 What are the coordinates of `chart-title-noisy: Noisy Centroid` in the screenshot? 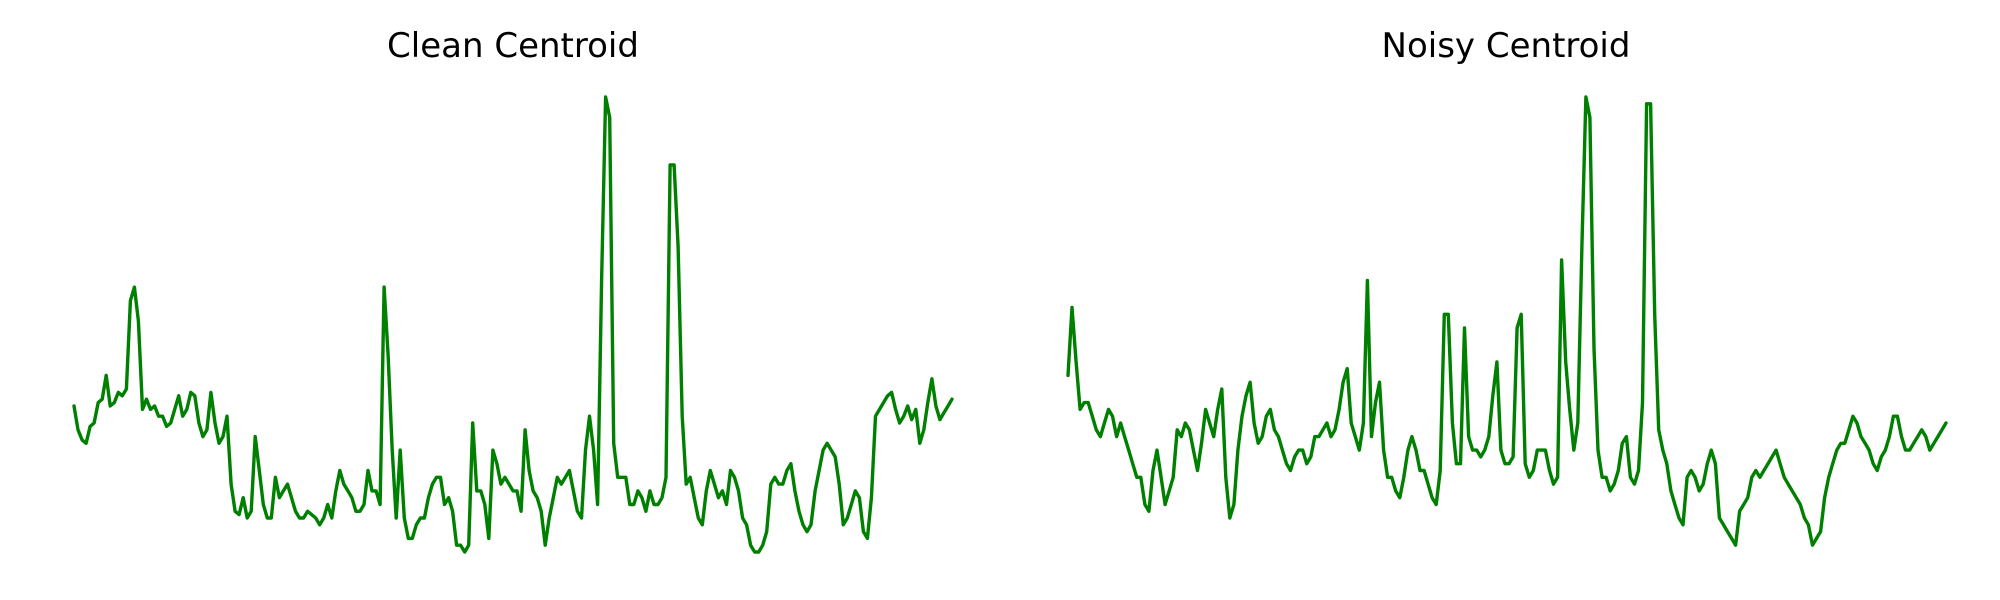 It's located at (1506, 46).